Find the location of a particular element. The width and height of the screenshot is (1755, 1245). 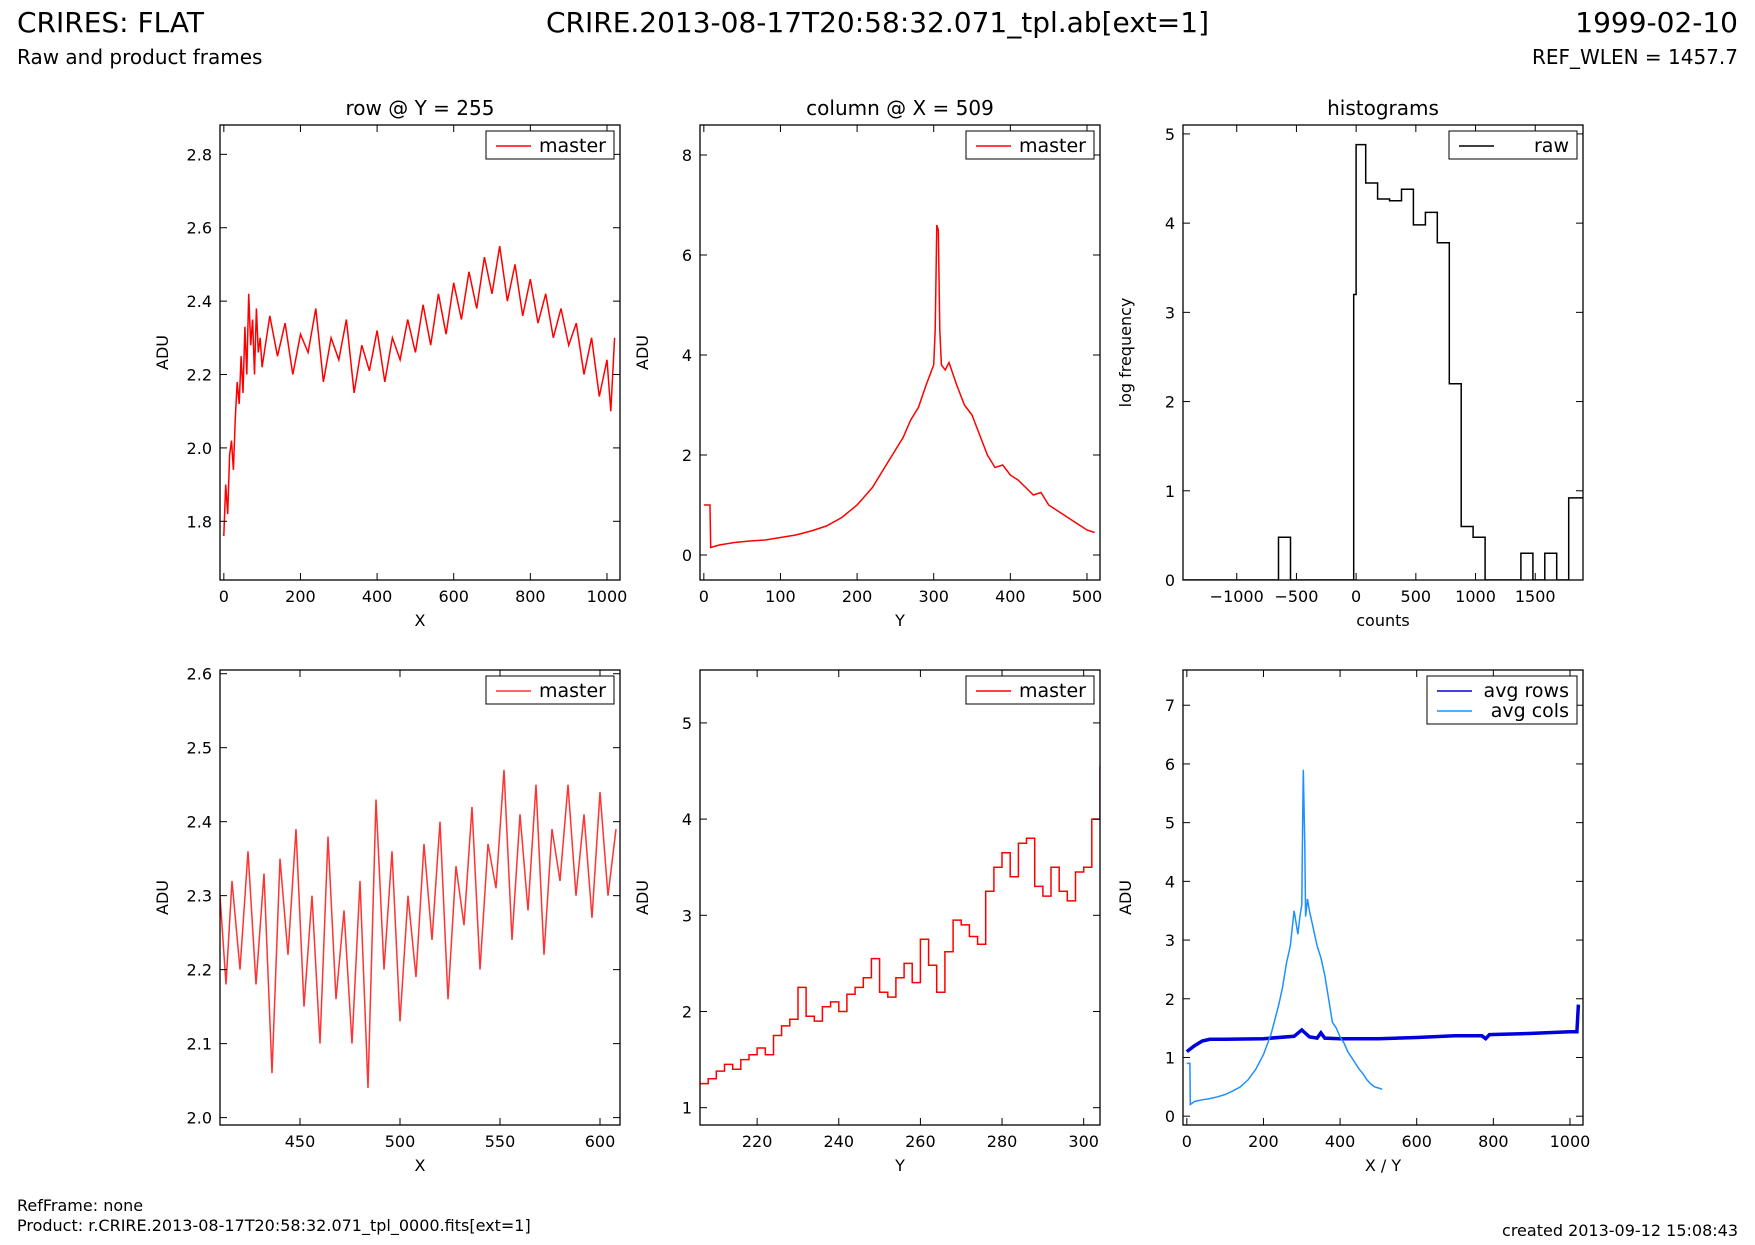

x-tick-label: 100 is located at coordinates (780, 596).